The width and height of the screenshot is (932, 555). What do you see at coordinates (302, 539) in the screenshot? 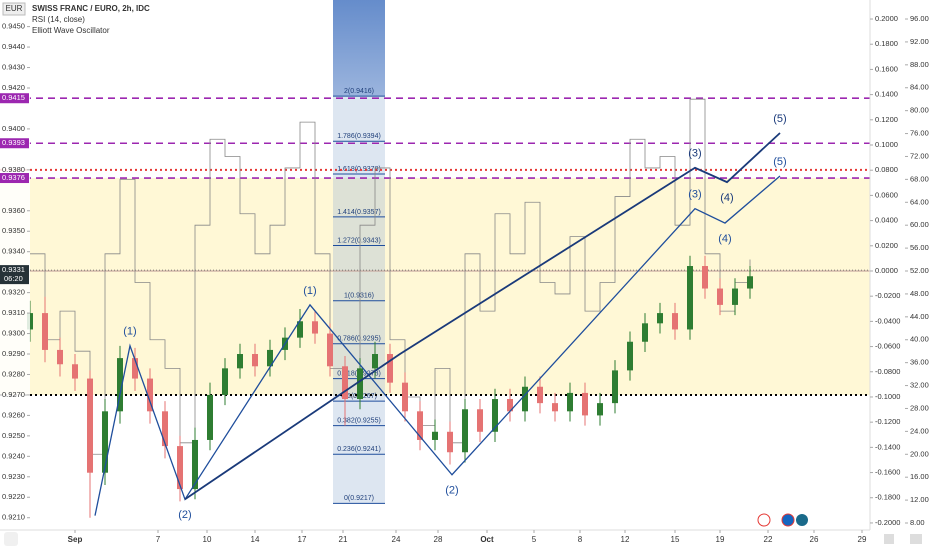
I see `x-tick-label: 17` at bounding box center [302, 539].